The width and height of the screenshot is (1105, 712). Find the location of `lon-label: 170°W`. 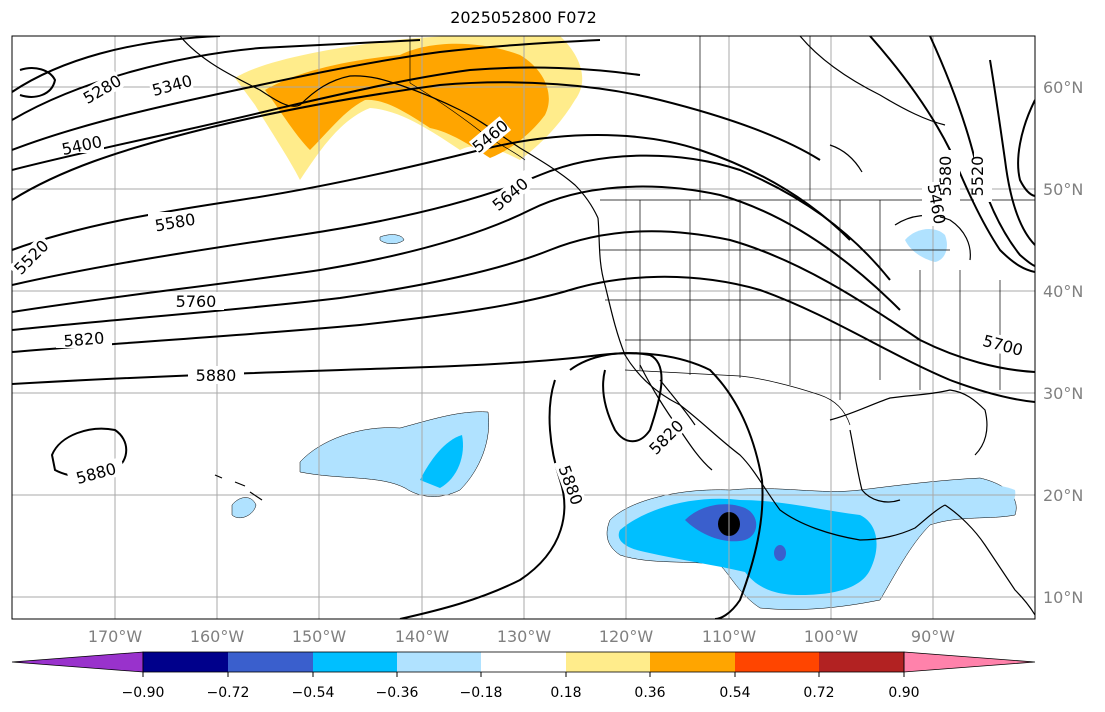

lon-label: 170°W is located at coordinates (115, 636).